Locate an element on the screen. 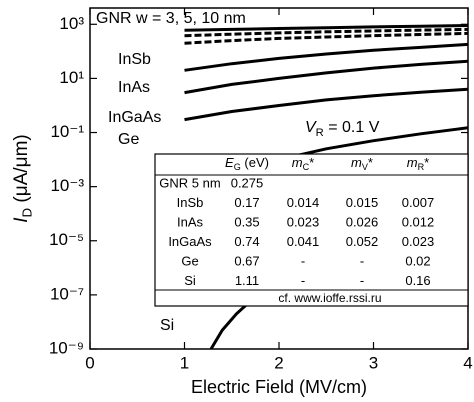  table-cell: 0.17 is located at coordinates (246, 202).